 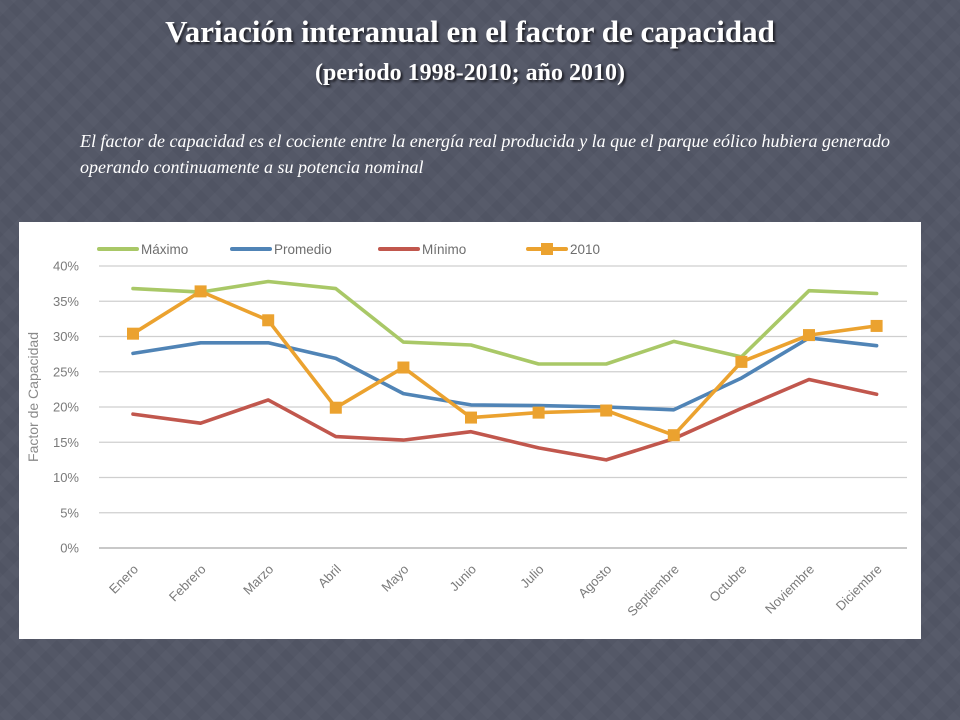 What do you see at coordinates (66, 301) in the screenshot?
I see `y-tick-label: 35%` at bounding box center [66, 301].